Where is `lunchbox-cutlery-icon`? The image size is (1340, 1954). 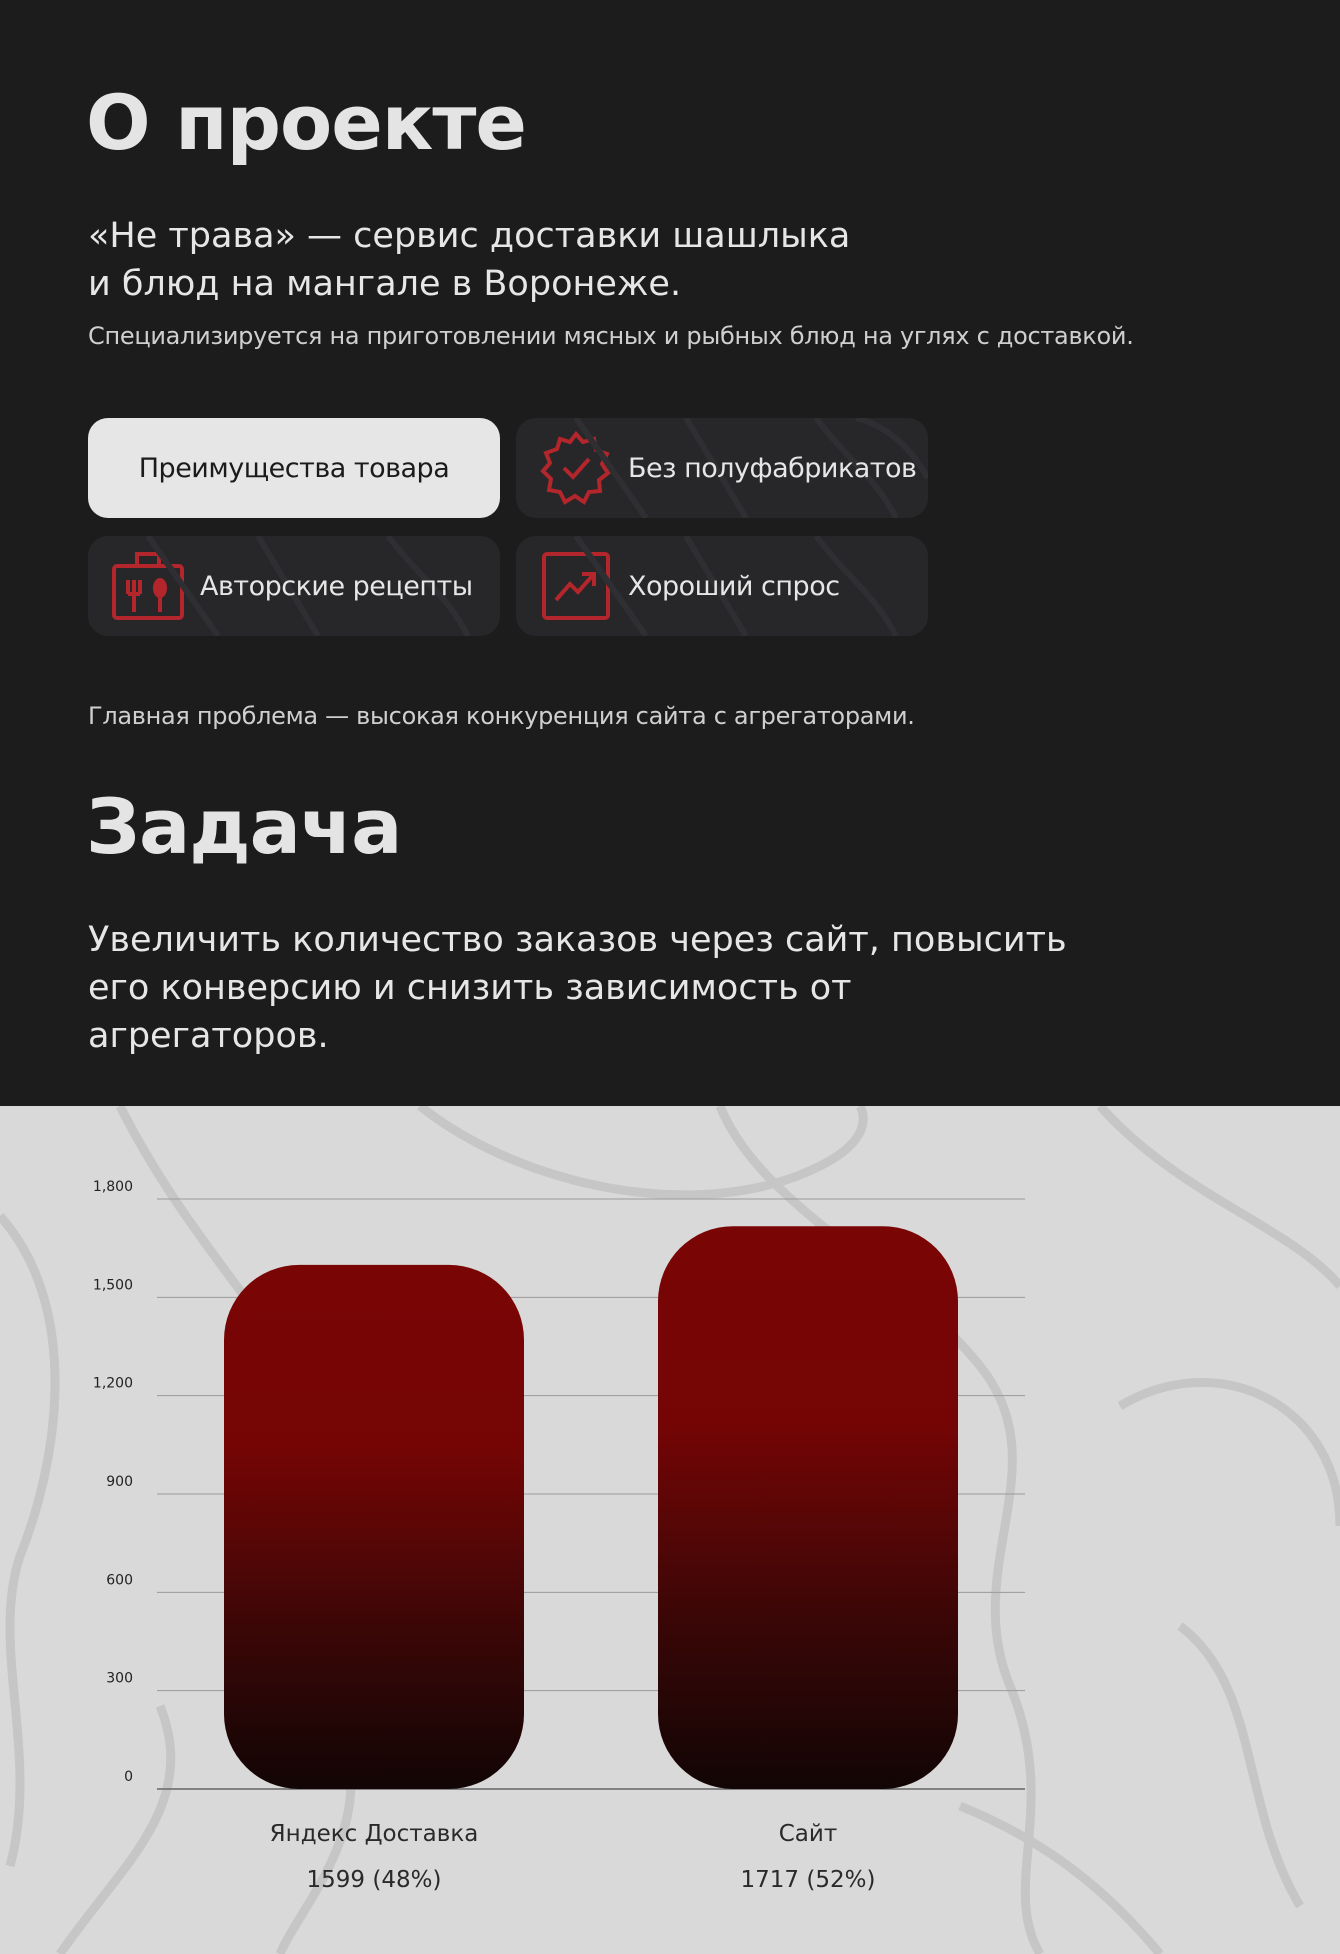
lunchbox-cutlery-icon is located at coordinates (148, 586).